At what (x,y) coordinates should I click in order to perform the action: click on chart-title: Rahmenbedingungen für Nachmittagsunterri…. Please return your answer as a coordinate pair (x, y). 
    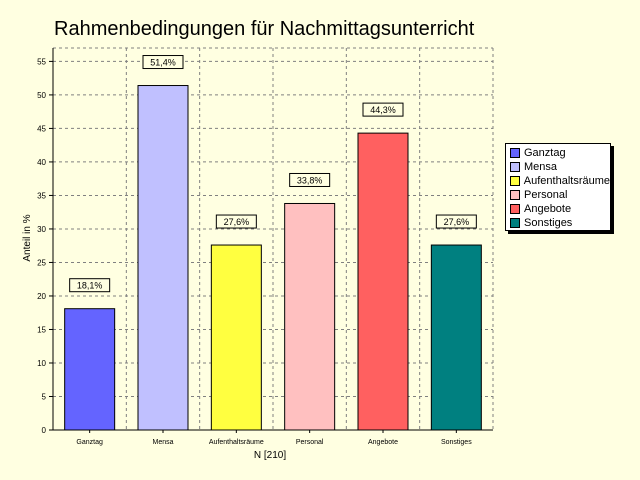
    Looking at the image, I should click on (264, 29).